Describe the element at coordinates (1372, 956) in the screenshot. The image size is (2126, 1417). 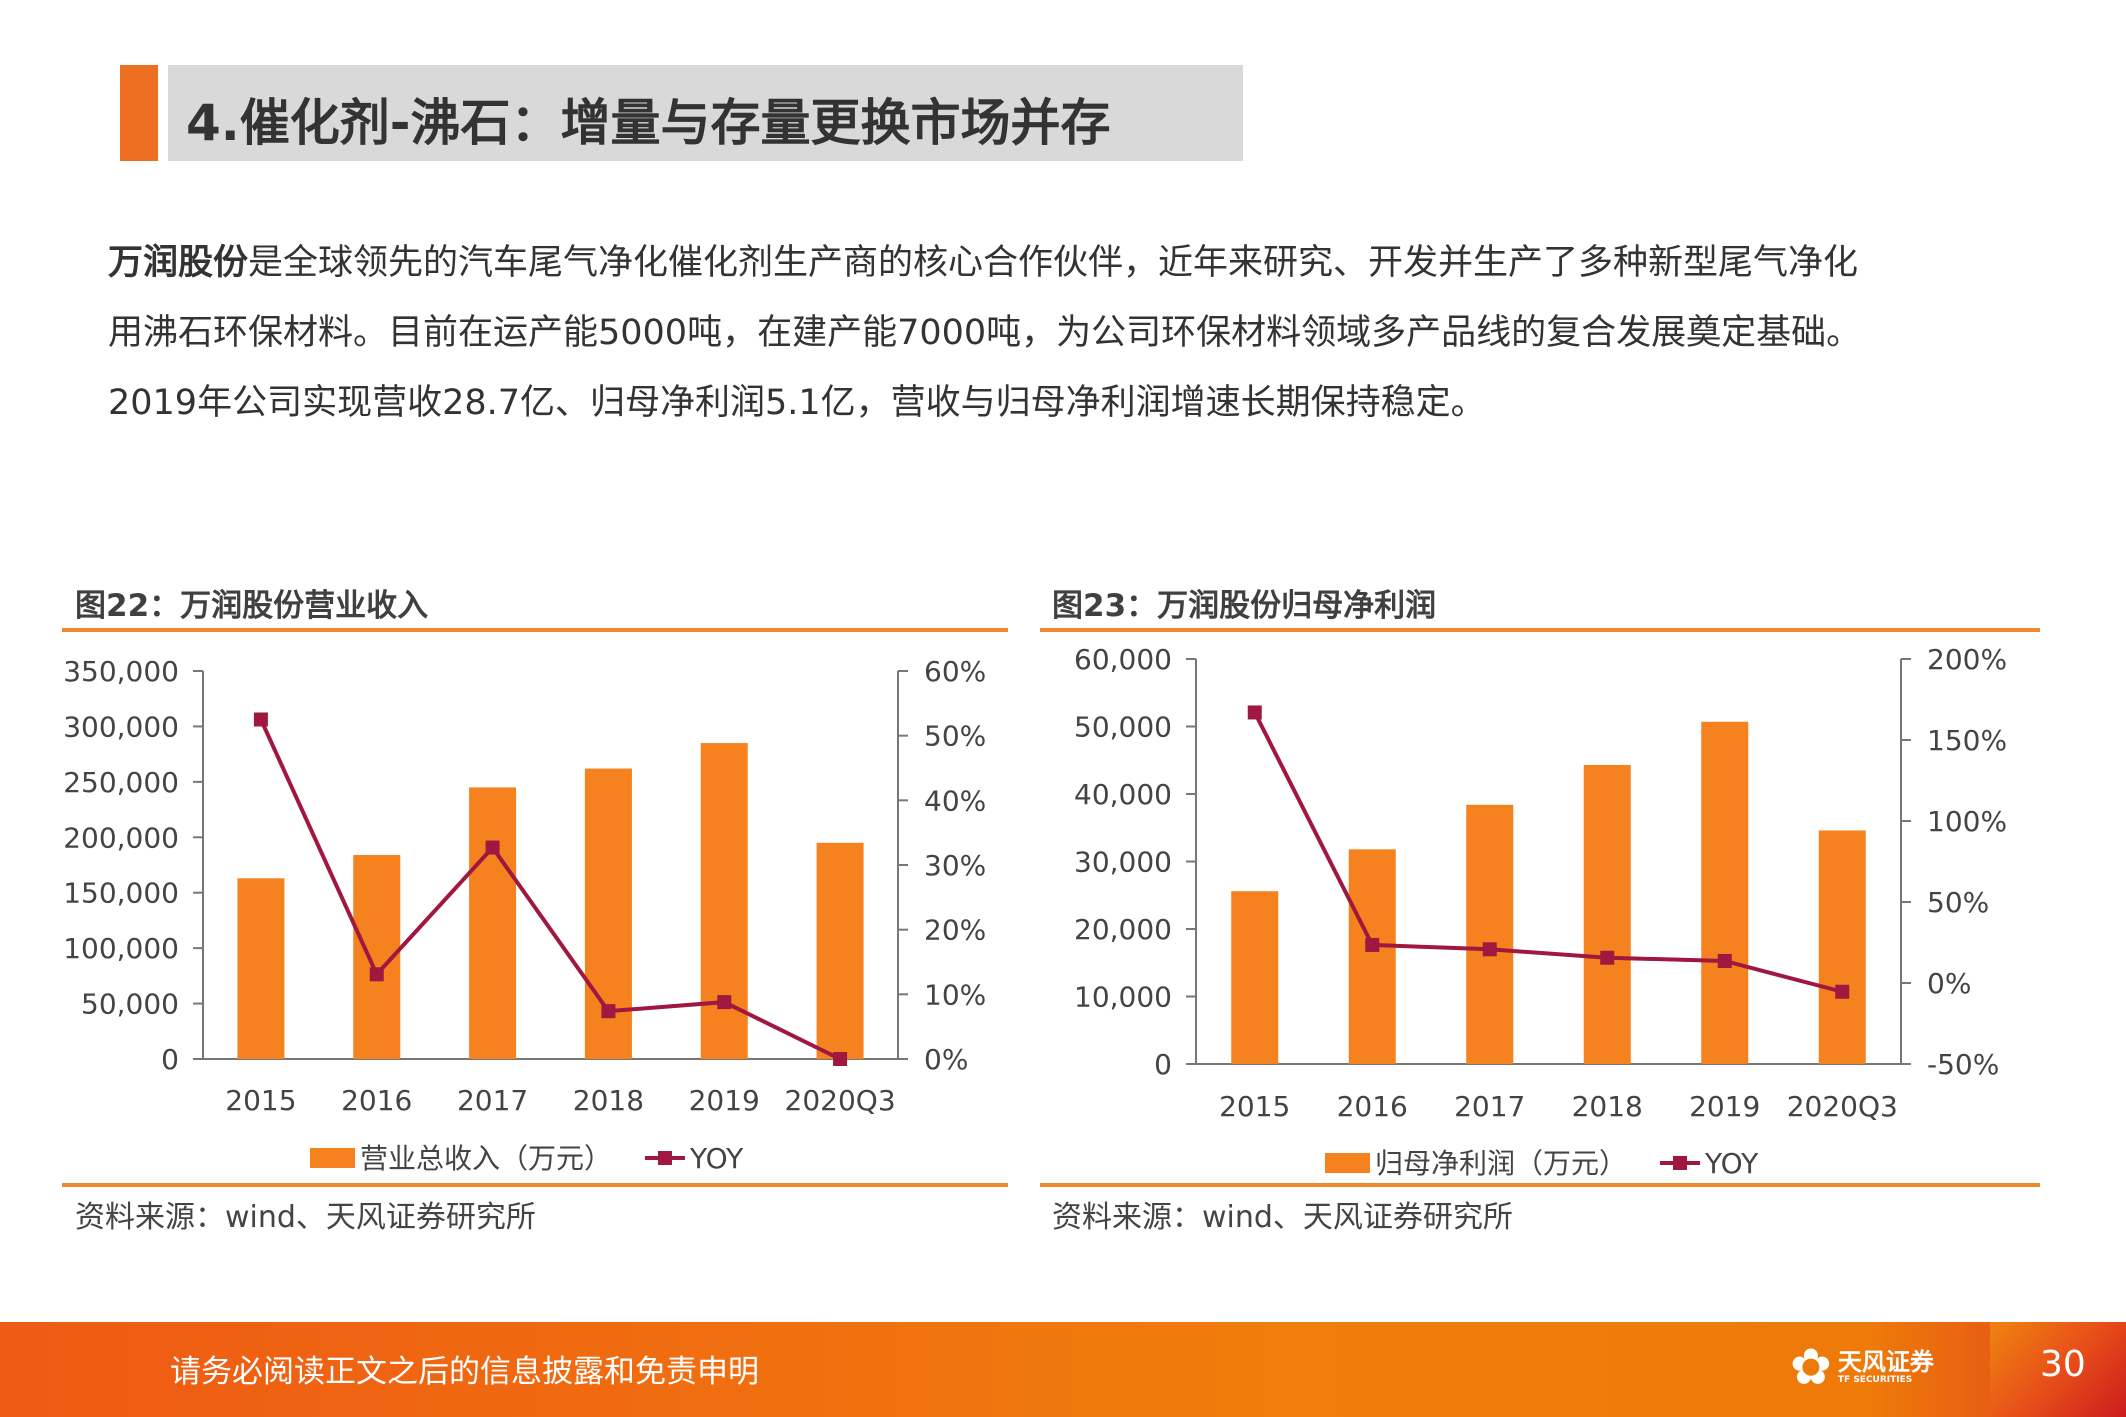
I see `bar-2016` at that location.